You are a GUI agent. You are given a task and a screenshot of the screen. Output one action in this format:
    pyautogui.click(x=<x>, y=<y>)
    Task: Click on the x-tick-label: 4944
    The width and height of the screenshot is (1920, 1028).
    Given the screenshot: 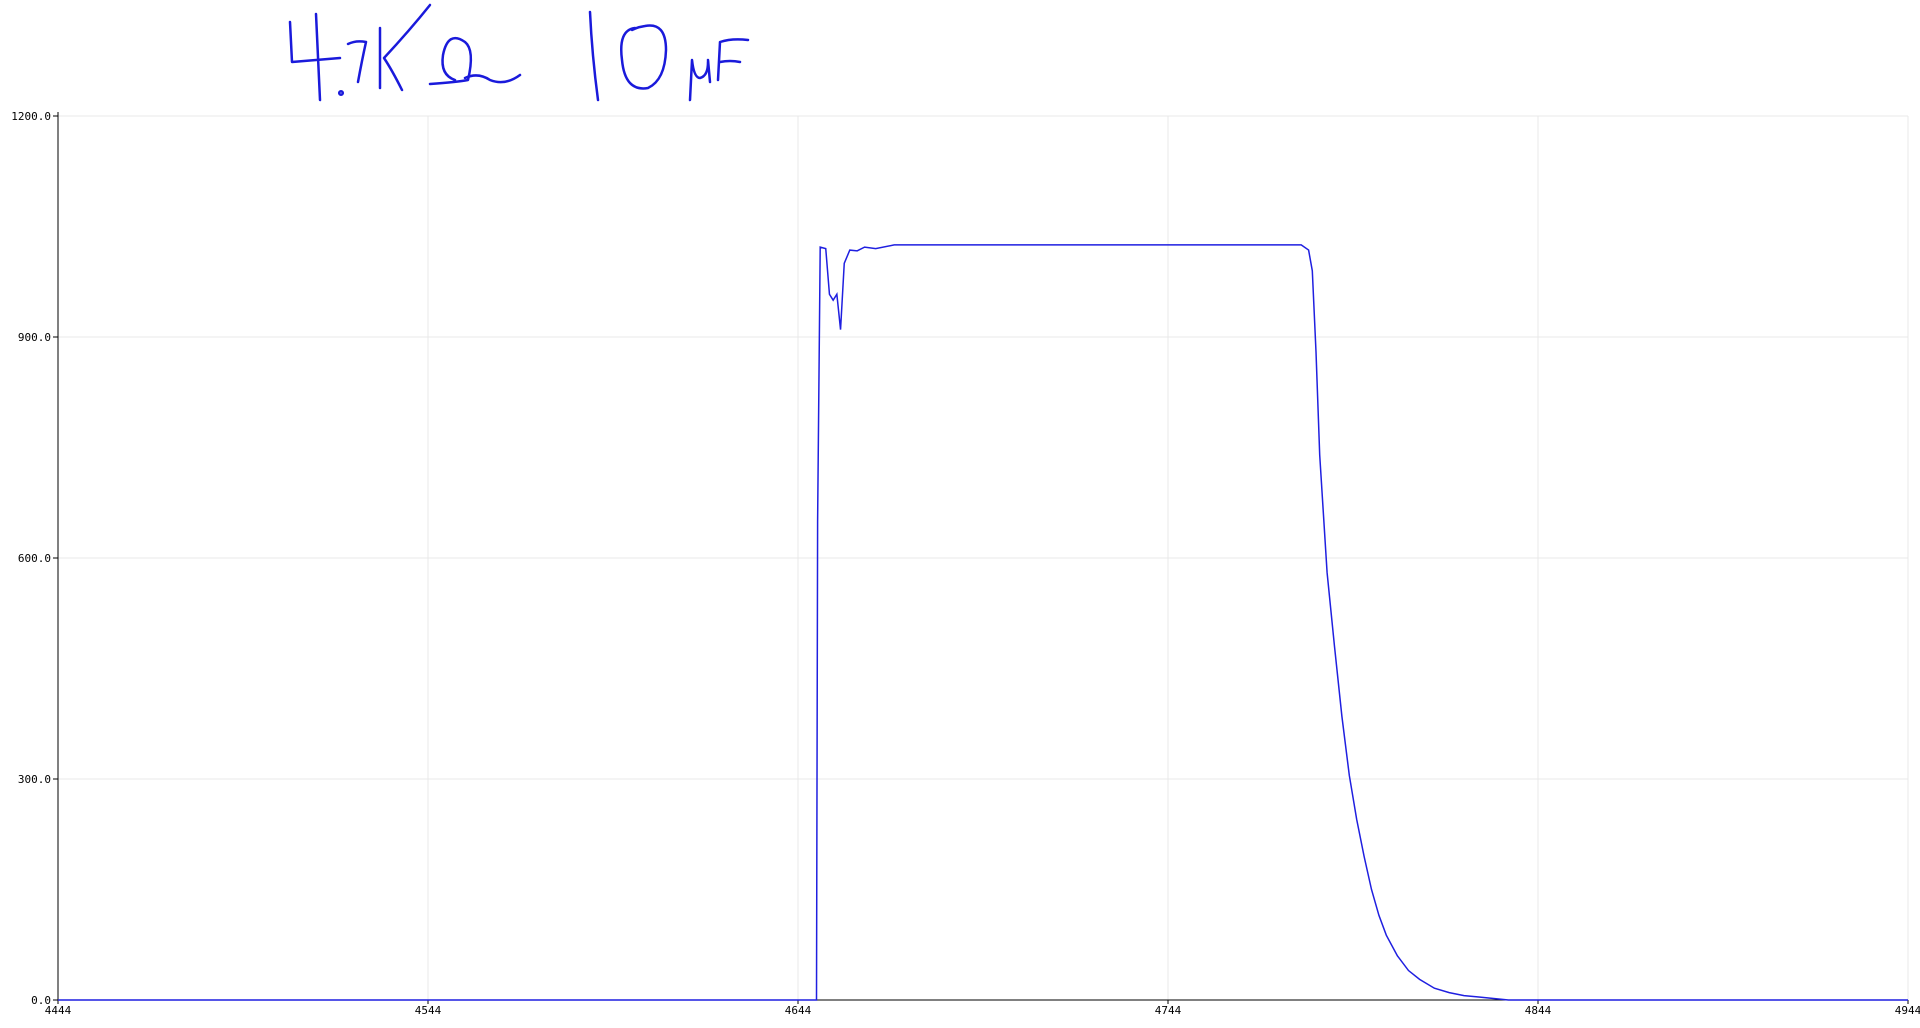 What is the action you would take?
    pyautogui.click(x=1907, y=1010)
    